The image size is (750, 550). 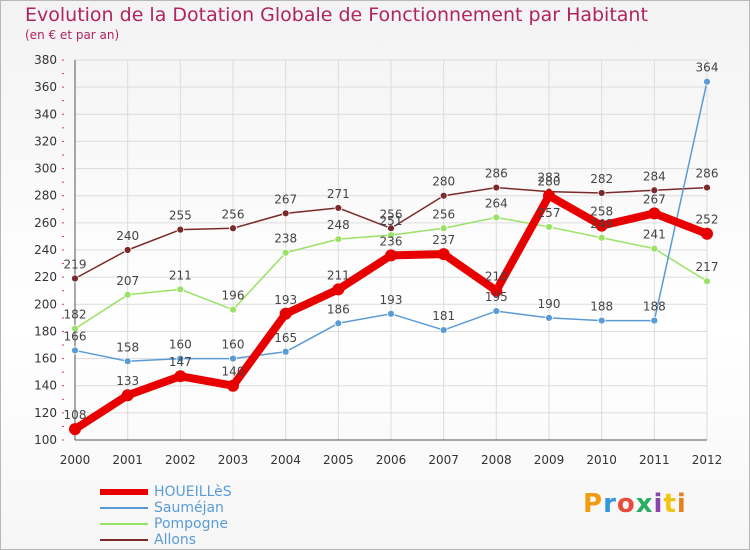 What do you see at coordinates (496, 460) in the screenshot?
I see `x-tick-label: 2008` at bounding box center [496, 460].